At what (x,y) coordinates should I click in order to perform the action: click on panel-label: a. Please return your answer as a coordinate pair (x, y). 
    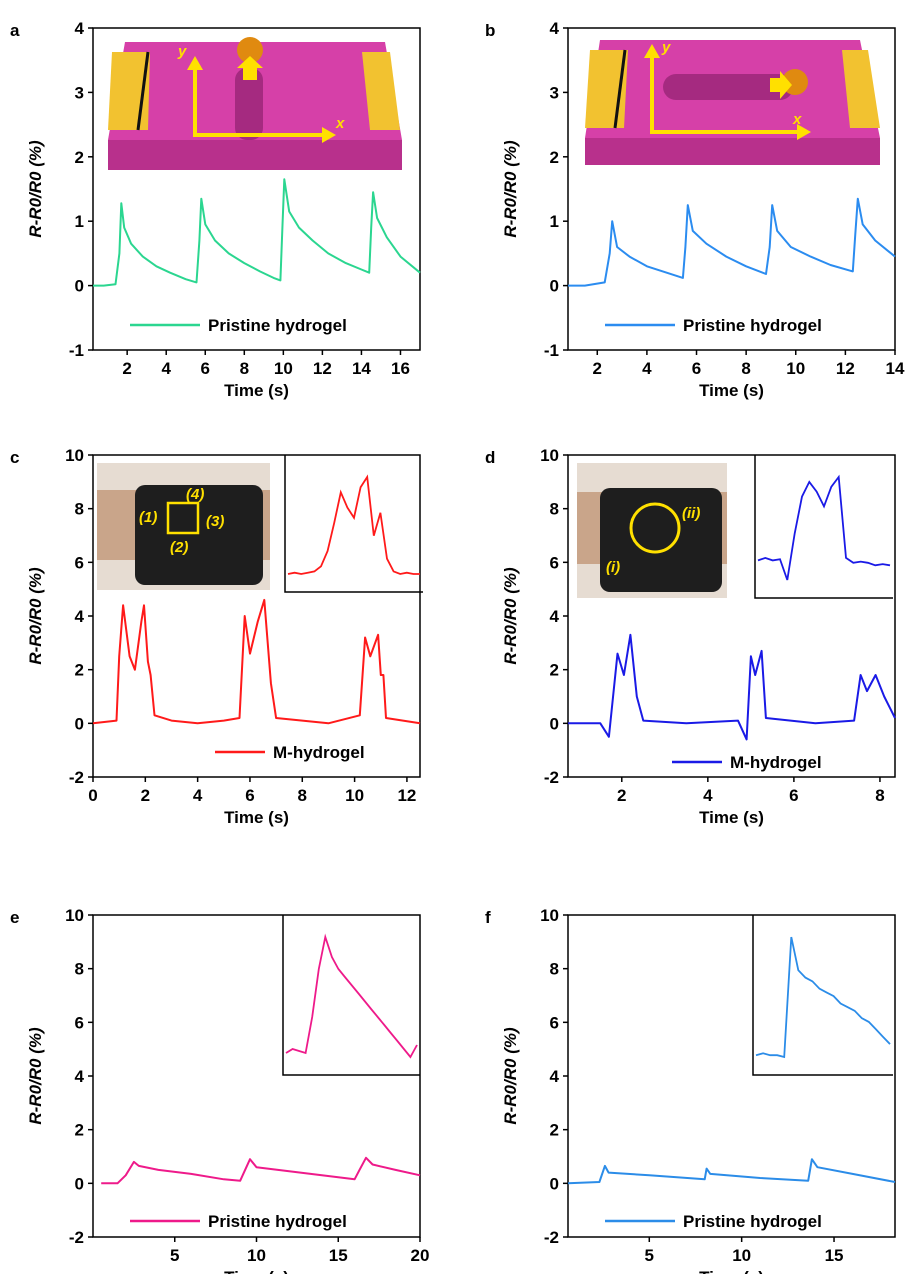
    Looking at the image, I should click on (15, 30).